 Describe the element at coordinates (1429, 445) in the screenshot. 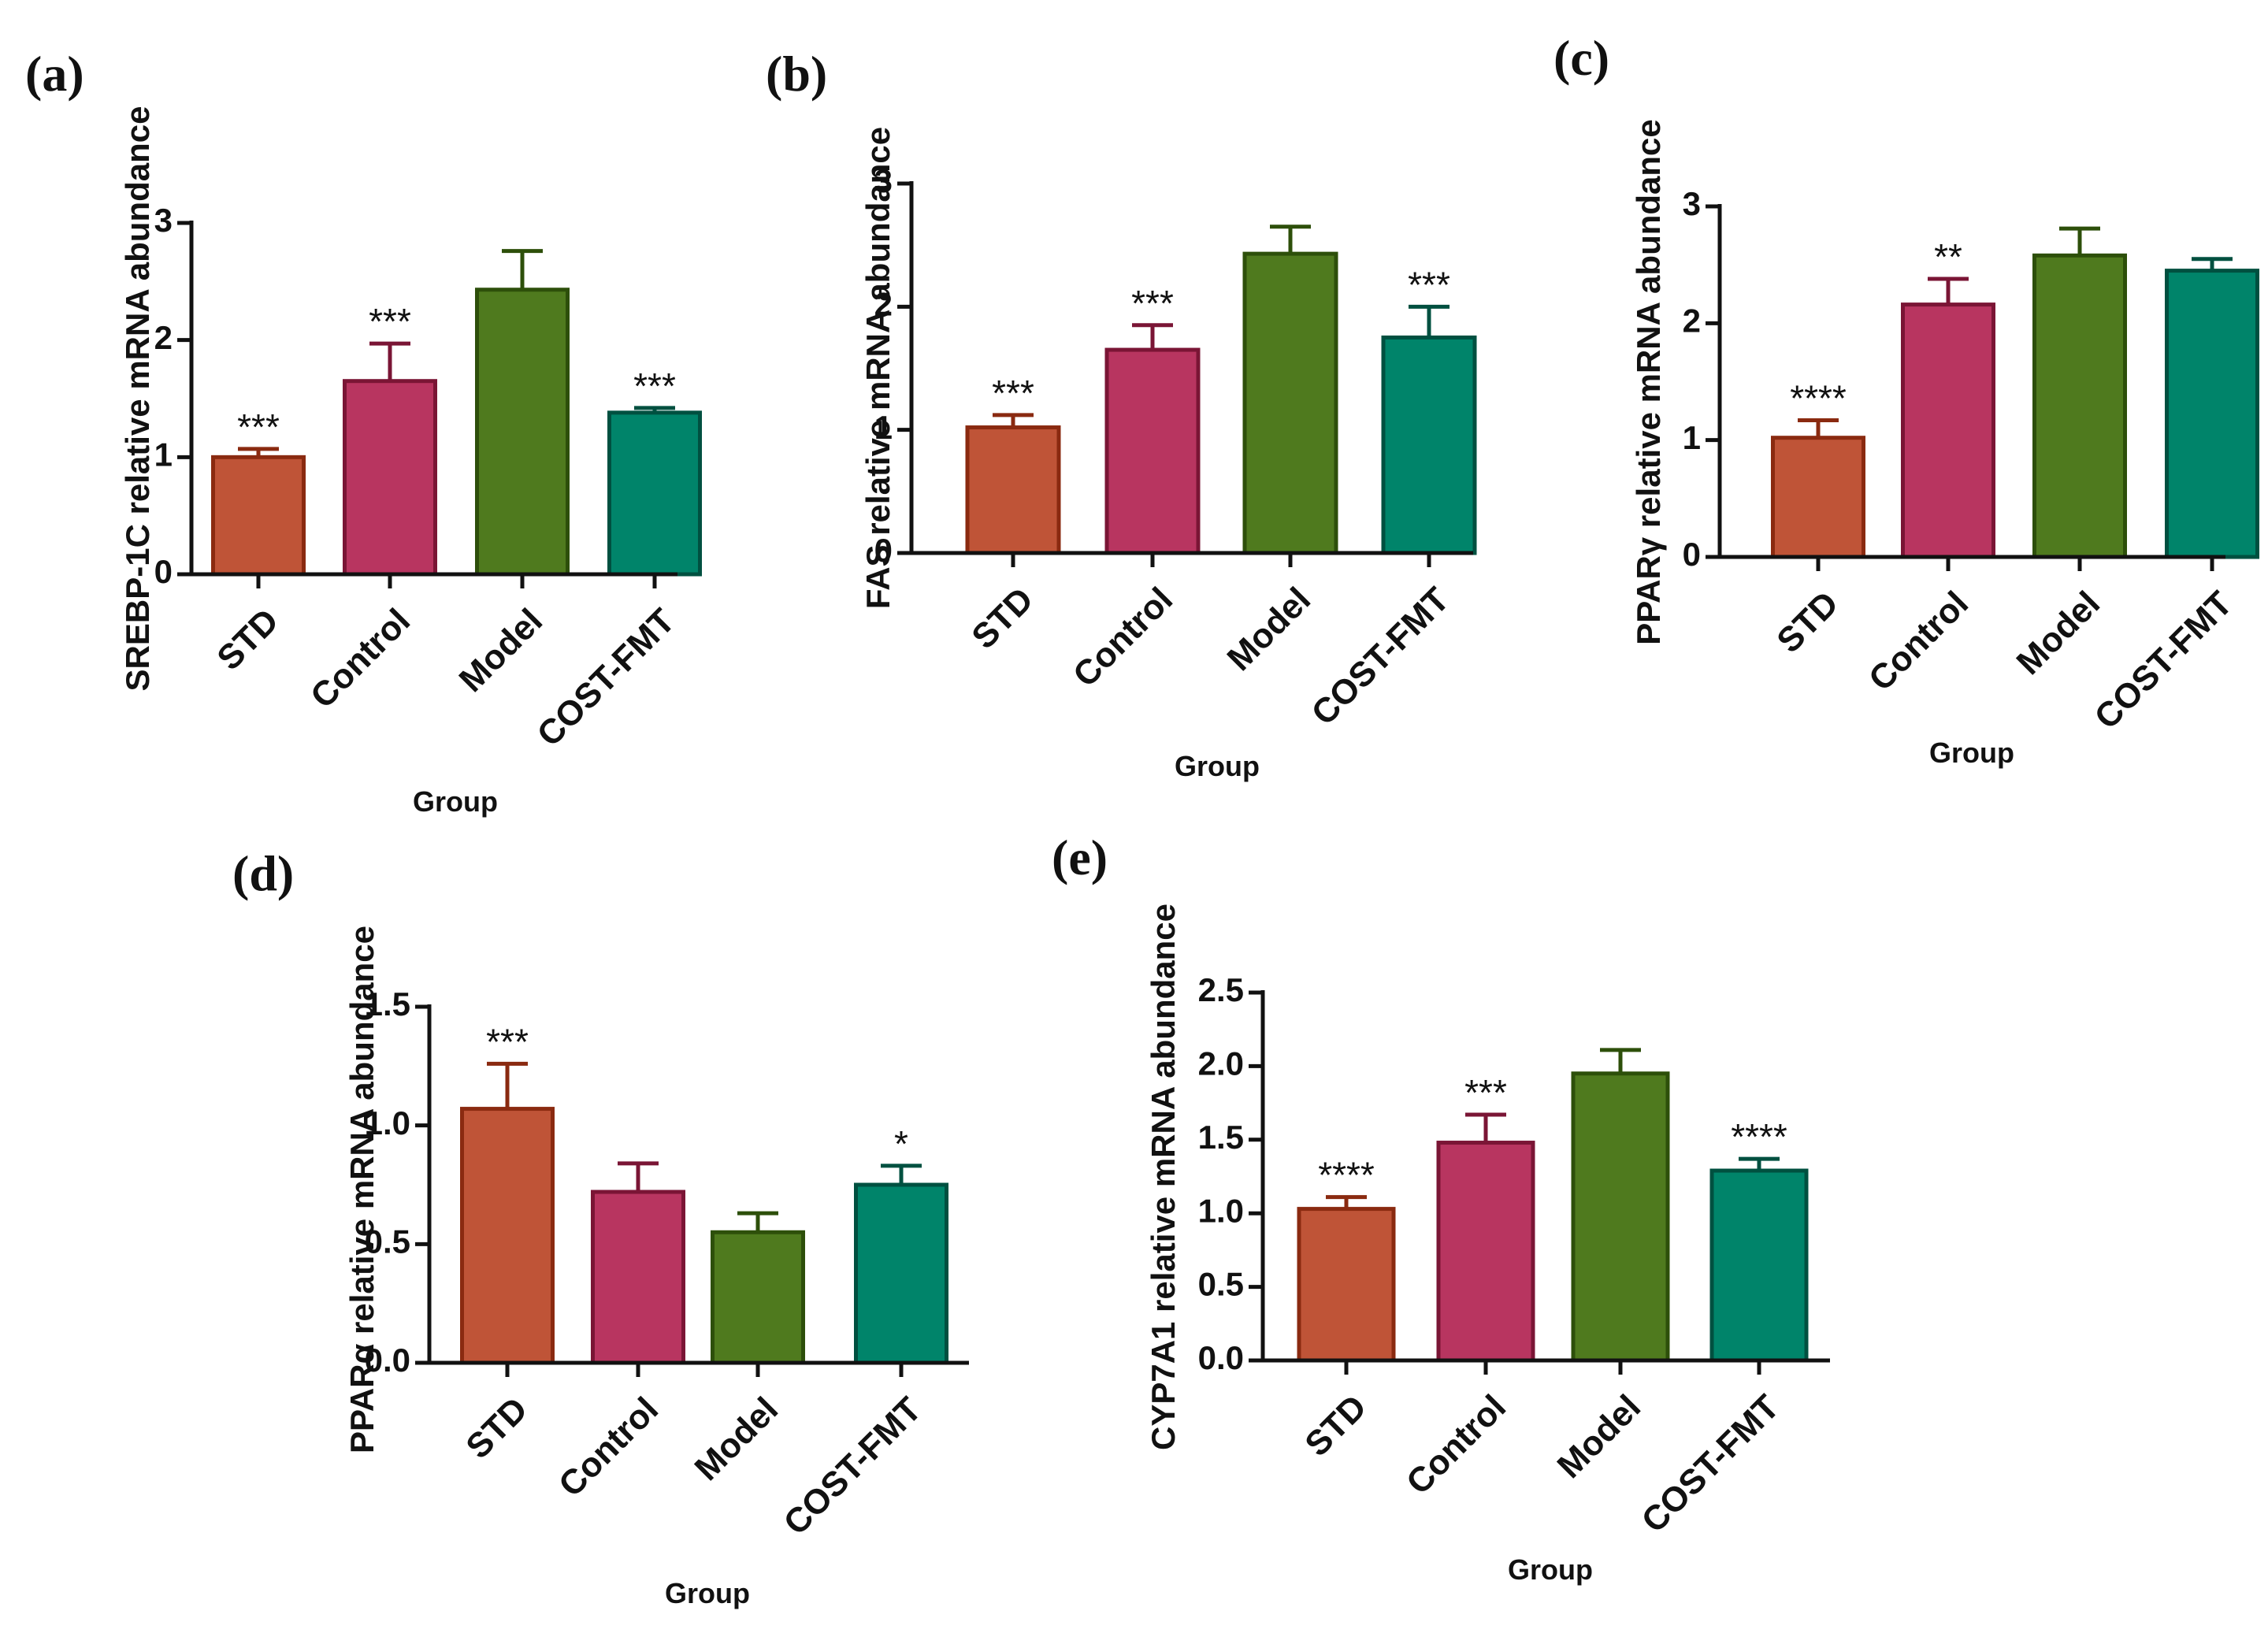

I see `bar-b-cost-fmt` at that location.